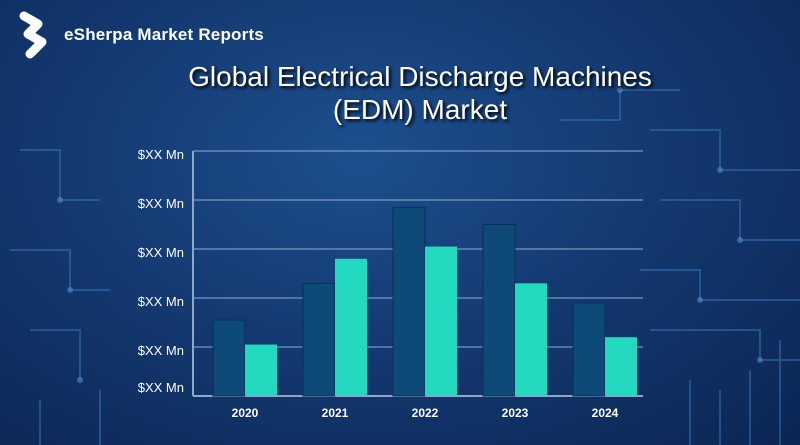  I want to click on brand: eSherpa Market Reports, so click(137, 35).